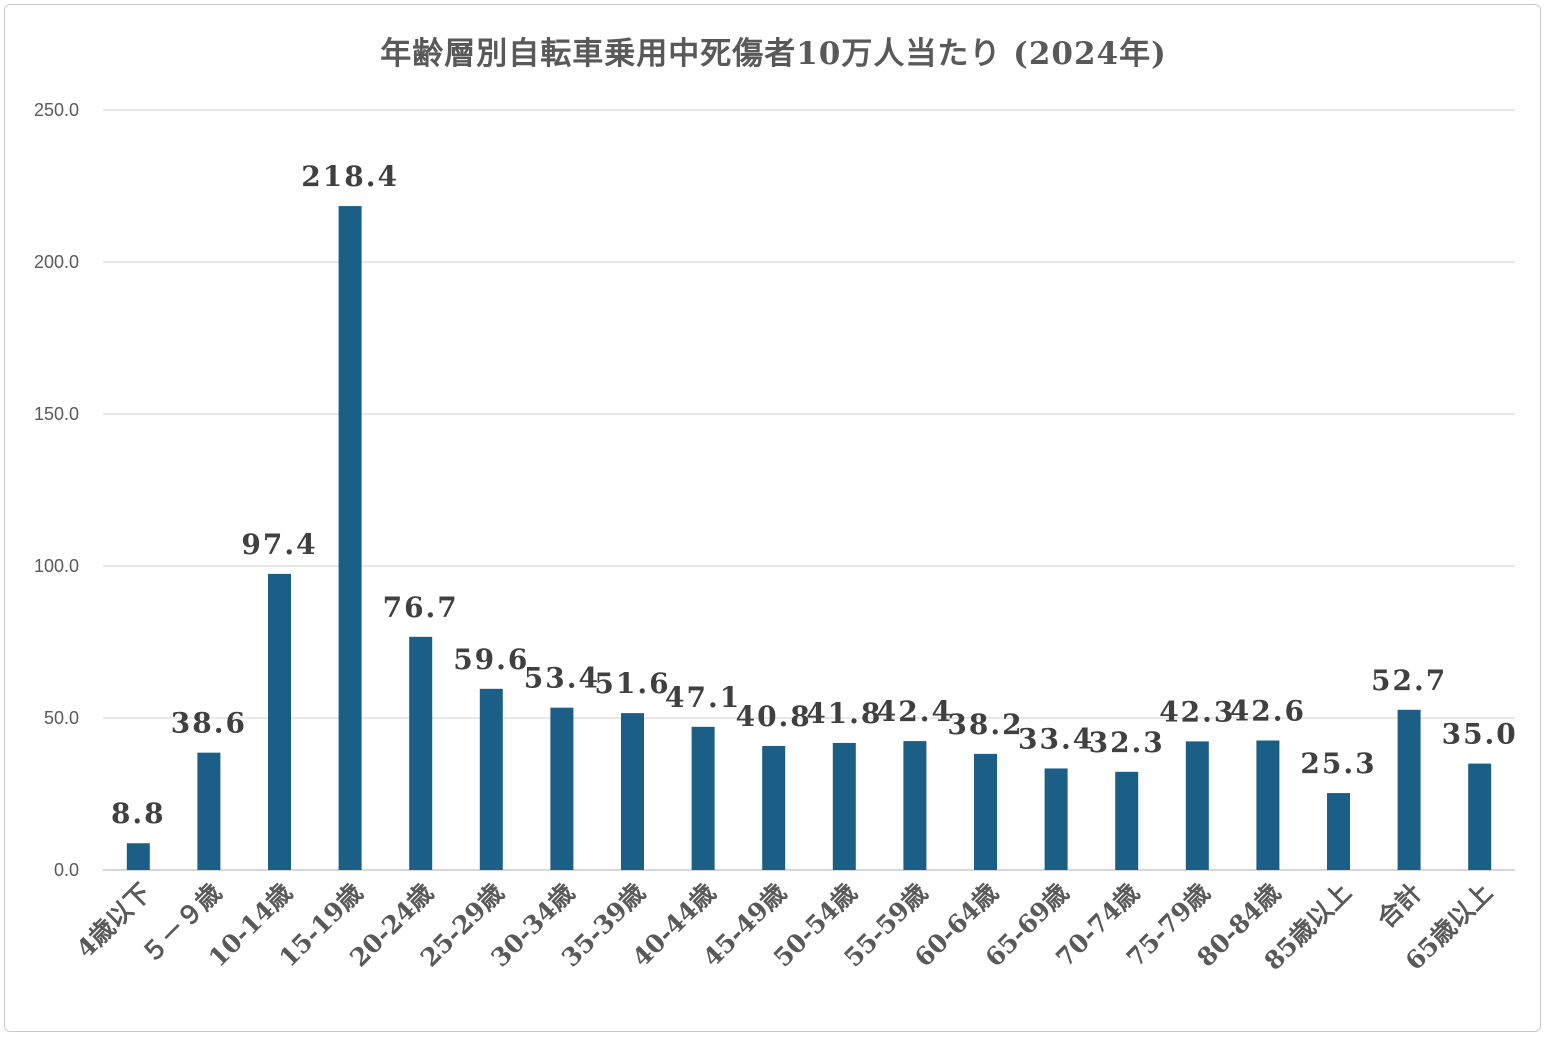 The width and height of the screenshot is (1547, 1038). I want to click on y-tick-label: 100.0, so click(56, 566).